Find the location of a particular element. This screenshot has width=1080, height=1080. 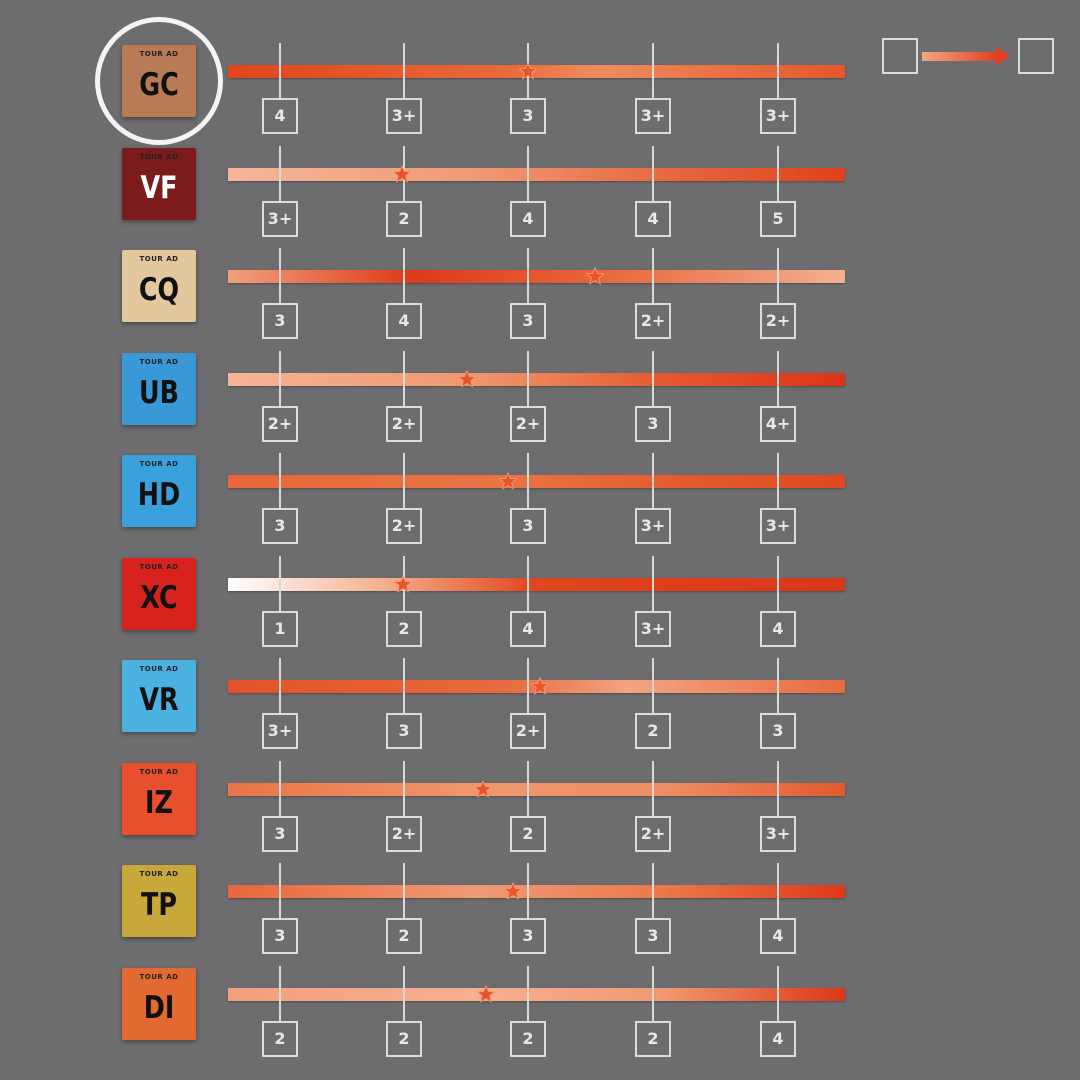

legend-from is located at coordinates (900, 56).